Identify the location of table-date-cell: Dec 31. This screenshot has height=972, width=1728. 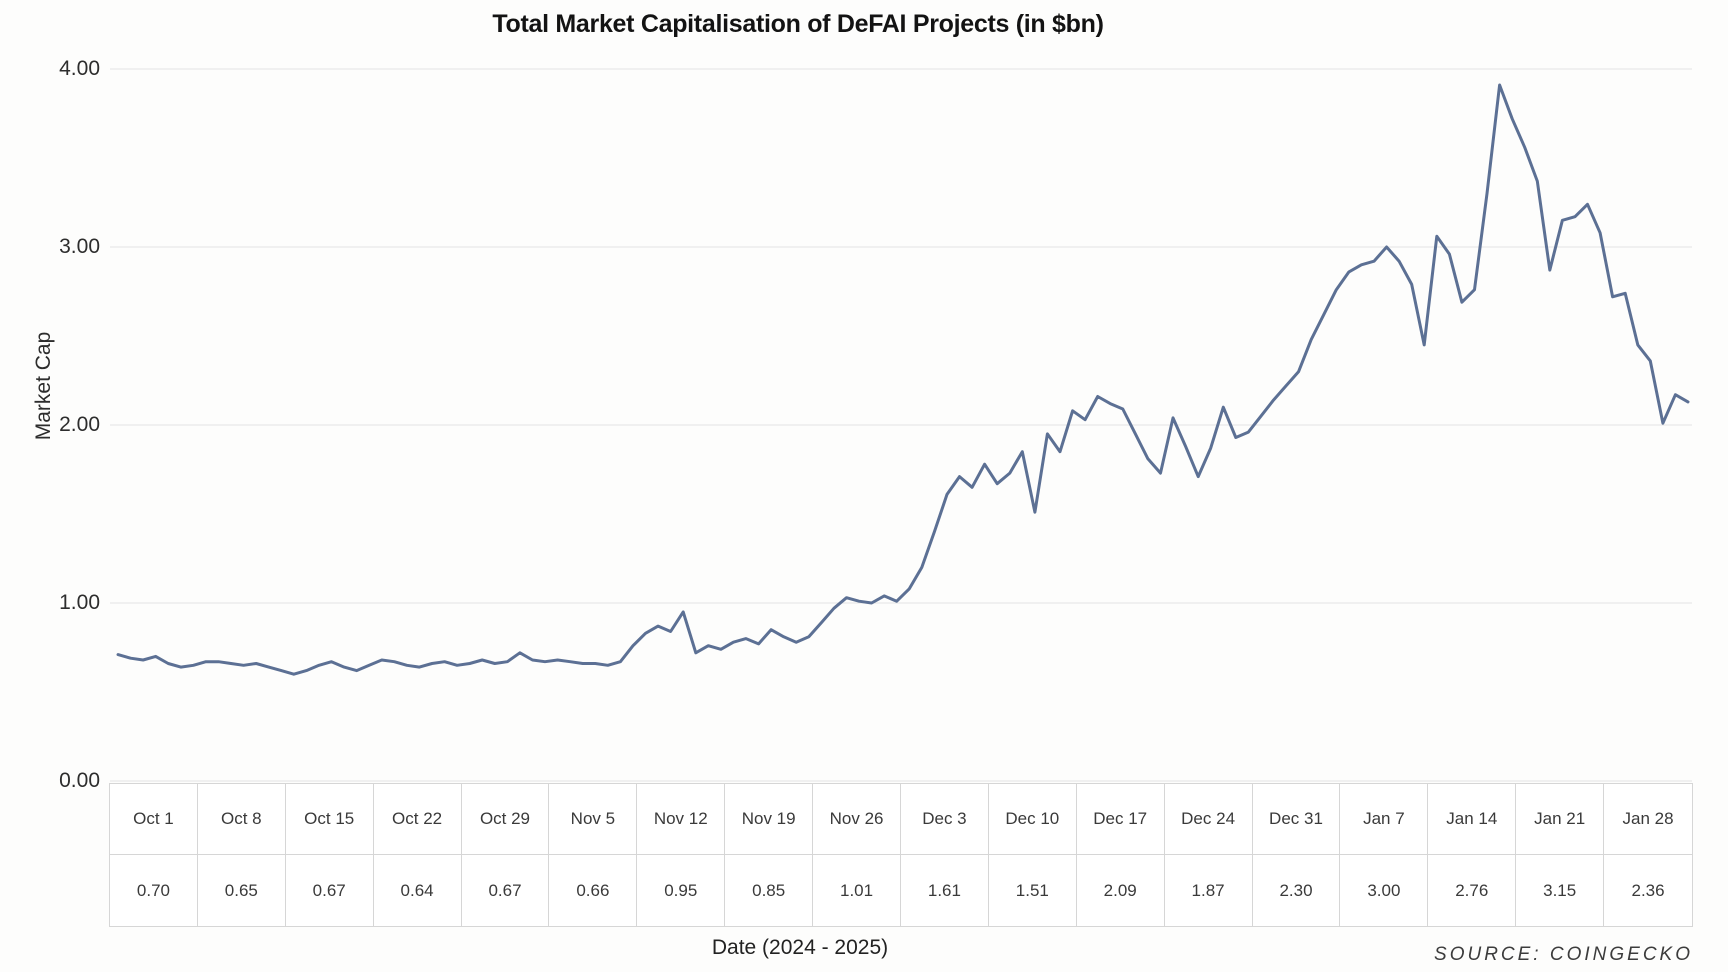
(1296, 819).